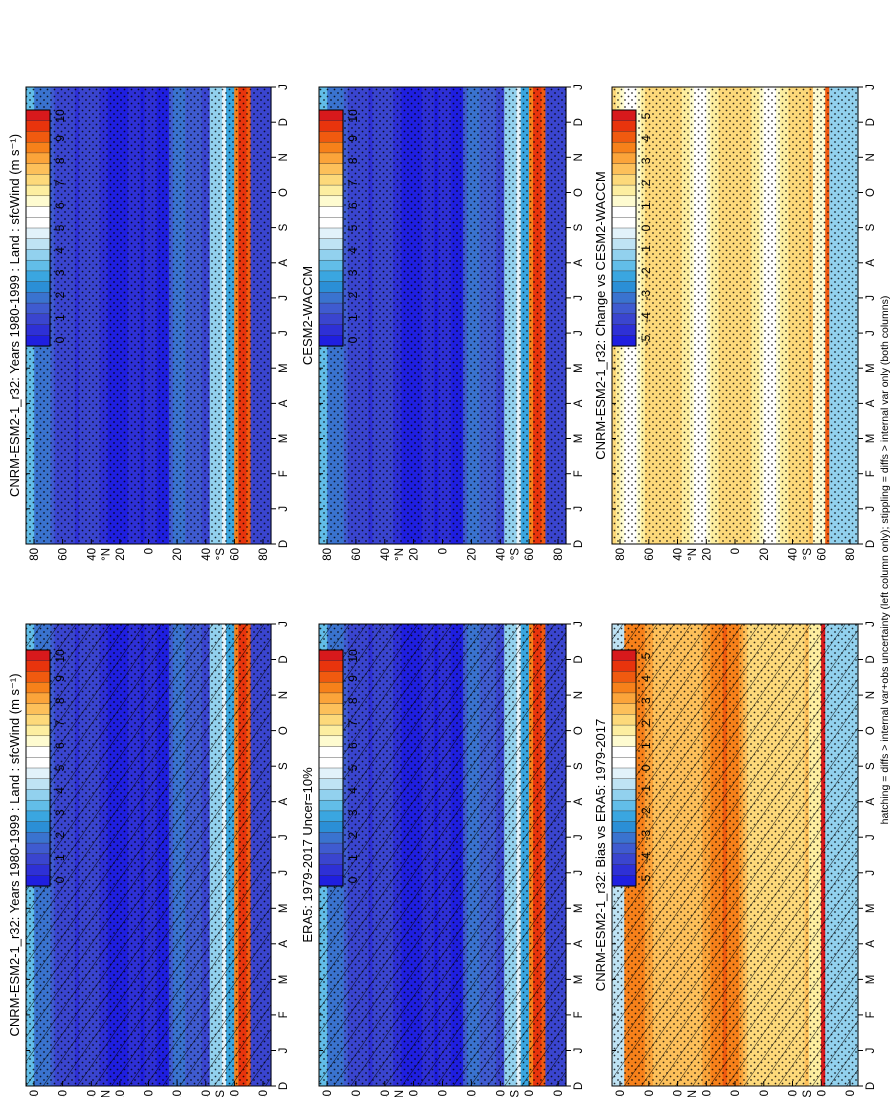 This screenshot has height=1097, width=895. Describe the element at coordinates (646, 879) in the screenshot. I see `colorbar-label: -5` at that location.